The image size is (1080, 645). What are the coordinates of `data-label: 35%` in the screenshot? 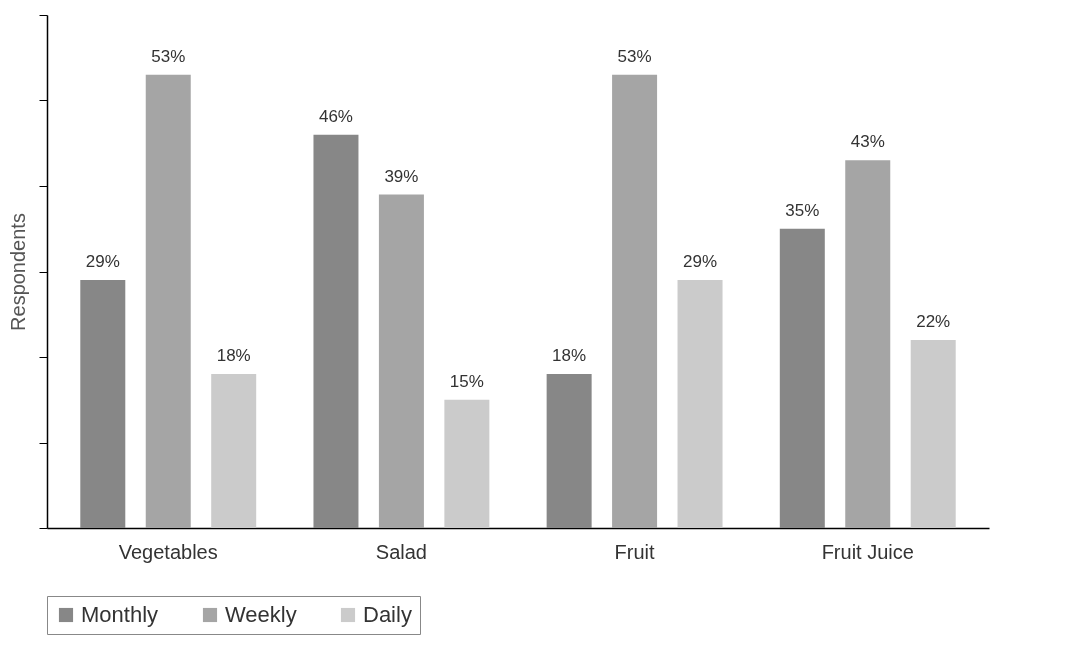 It's located at (802, 210).